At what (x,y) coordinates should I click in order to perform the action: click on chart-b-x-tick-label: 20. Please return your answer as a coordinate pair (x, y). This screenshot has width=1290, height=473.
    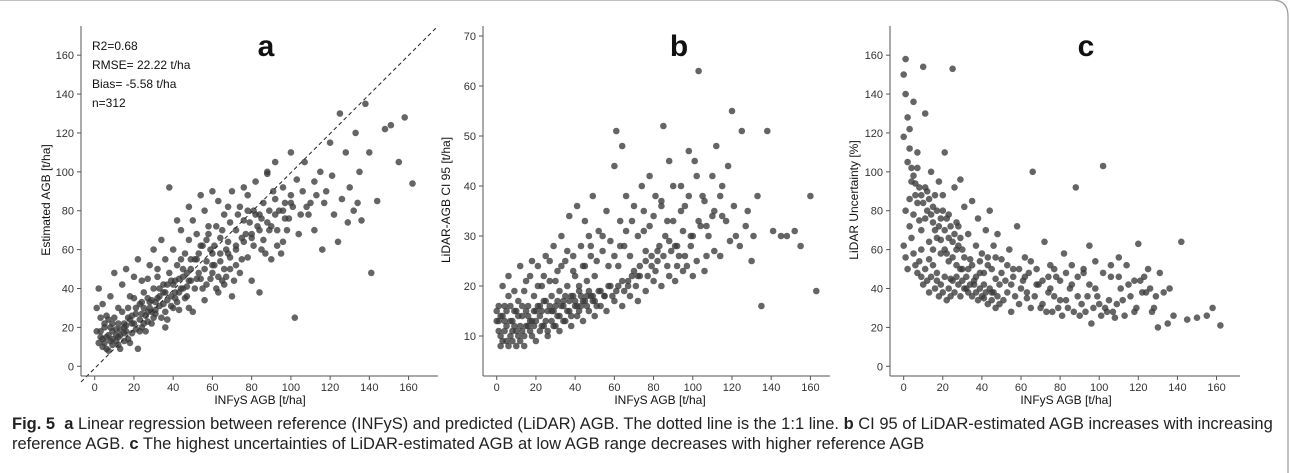
    Looking at the image, I should click on (536, 388).